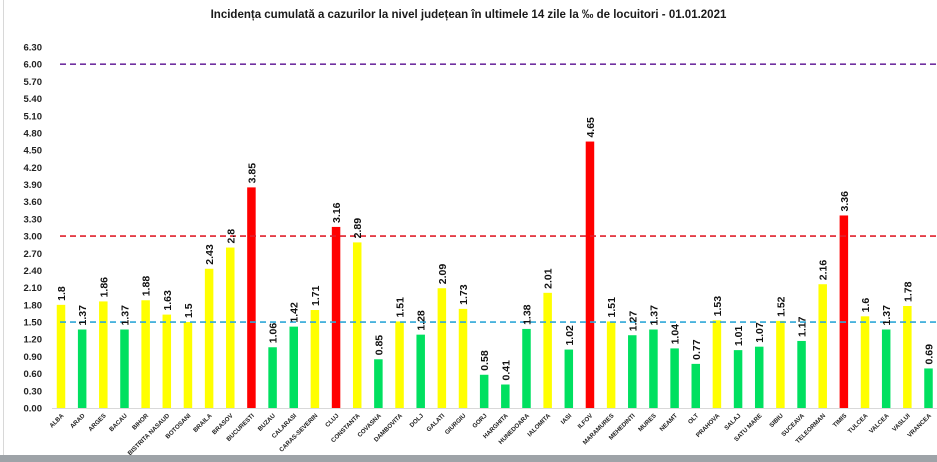  Describe the element at coordinates (337, 212) in the screenshot. I see `data-label: 3.16` at that location.